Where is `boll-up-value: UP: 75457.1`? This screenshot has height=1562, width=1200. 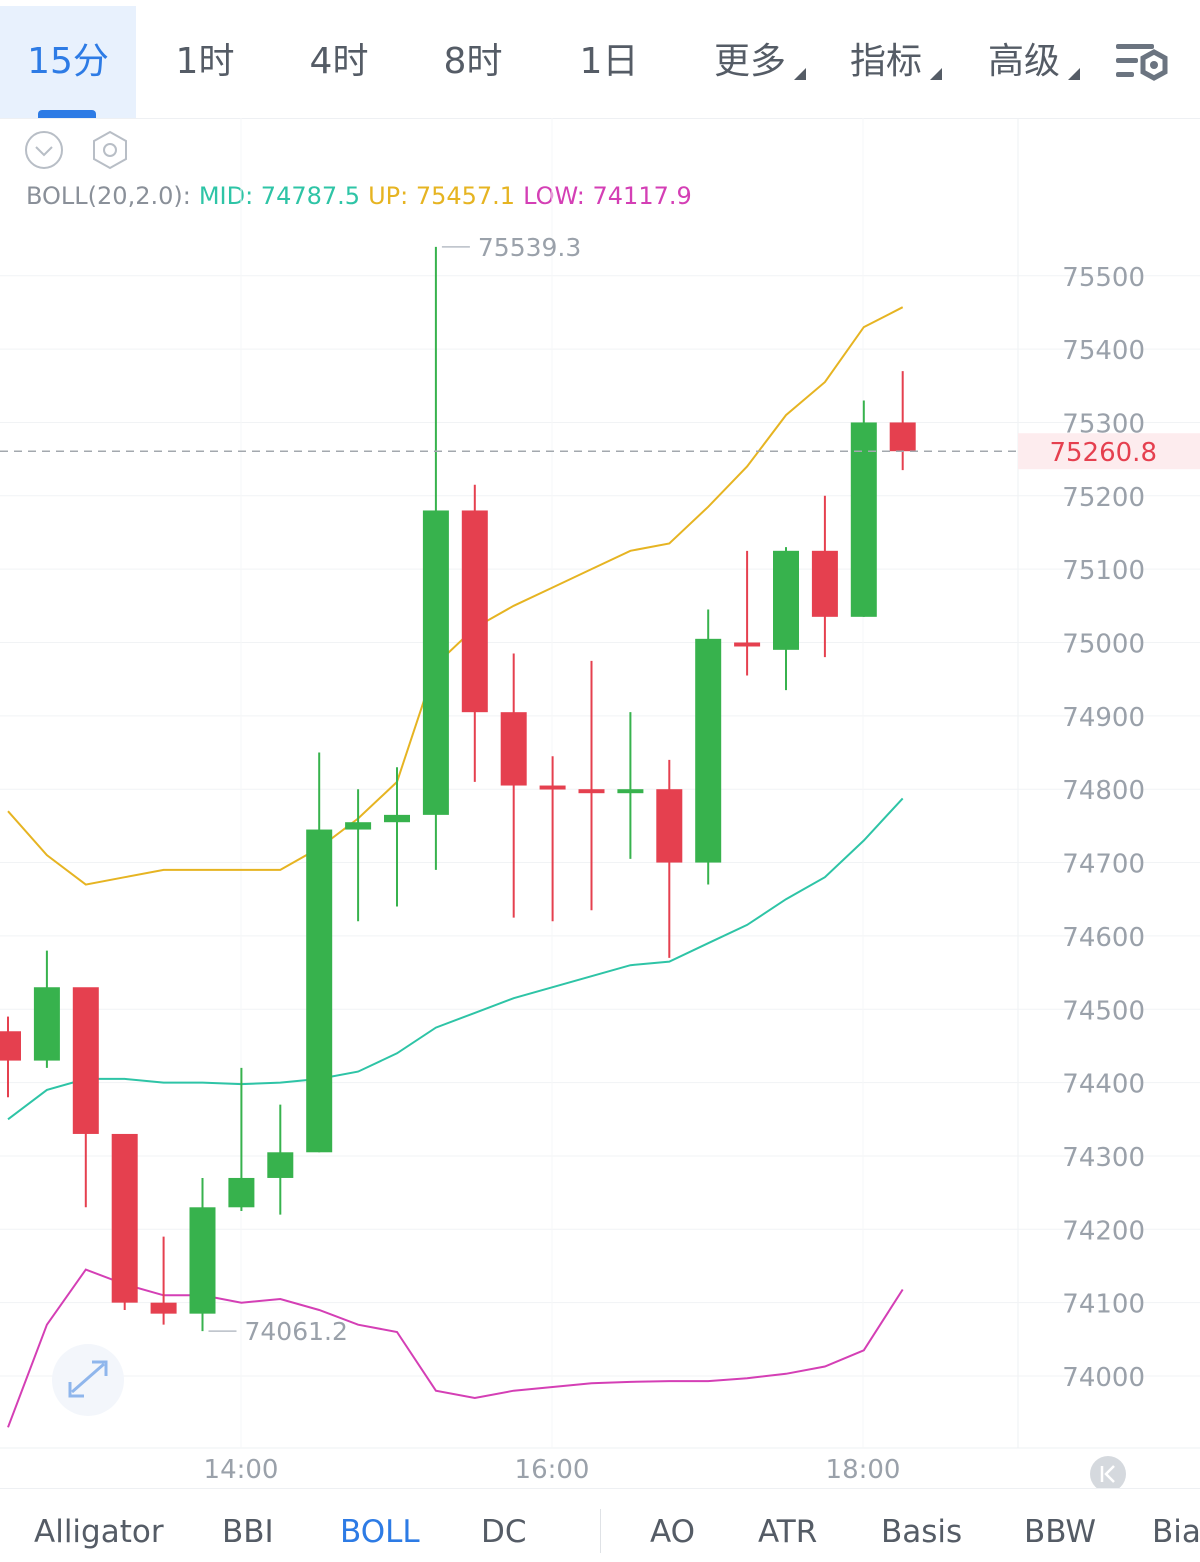 boll-up-value: UP: 75457.1 is located at coordinates (442, 196).